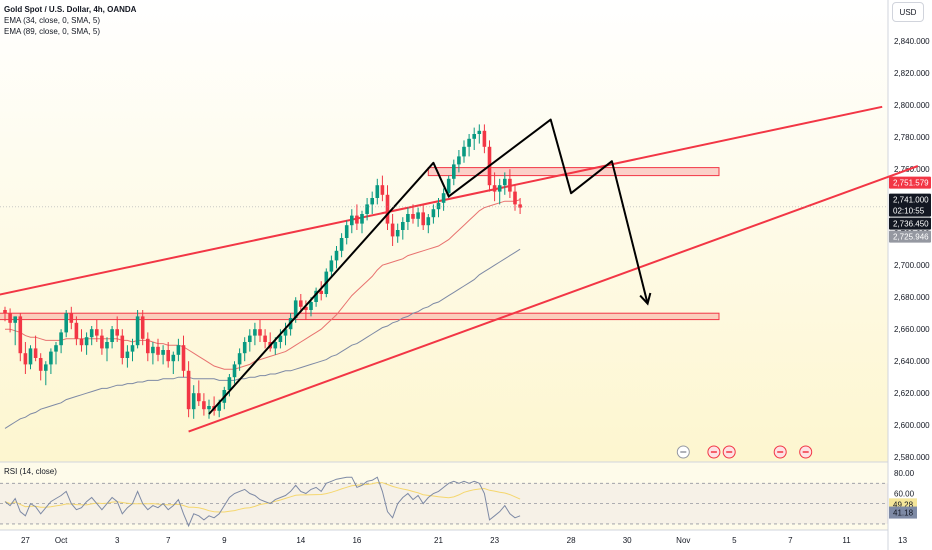  I want to click on currency-button: USD, so click(908, 12).